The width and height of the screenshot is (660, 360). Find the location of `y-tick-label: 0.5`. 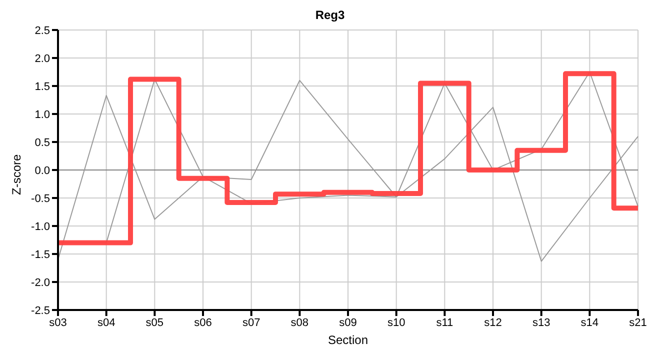

y-tick-label: 0.5 is located at coordinates (42, 142).